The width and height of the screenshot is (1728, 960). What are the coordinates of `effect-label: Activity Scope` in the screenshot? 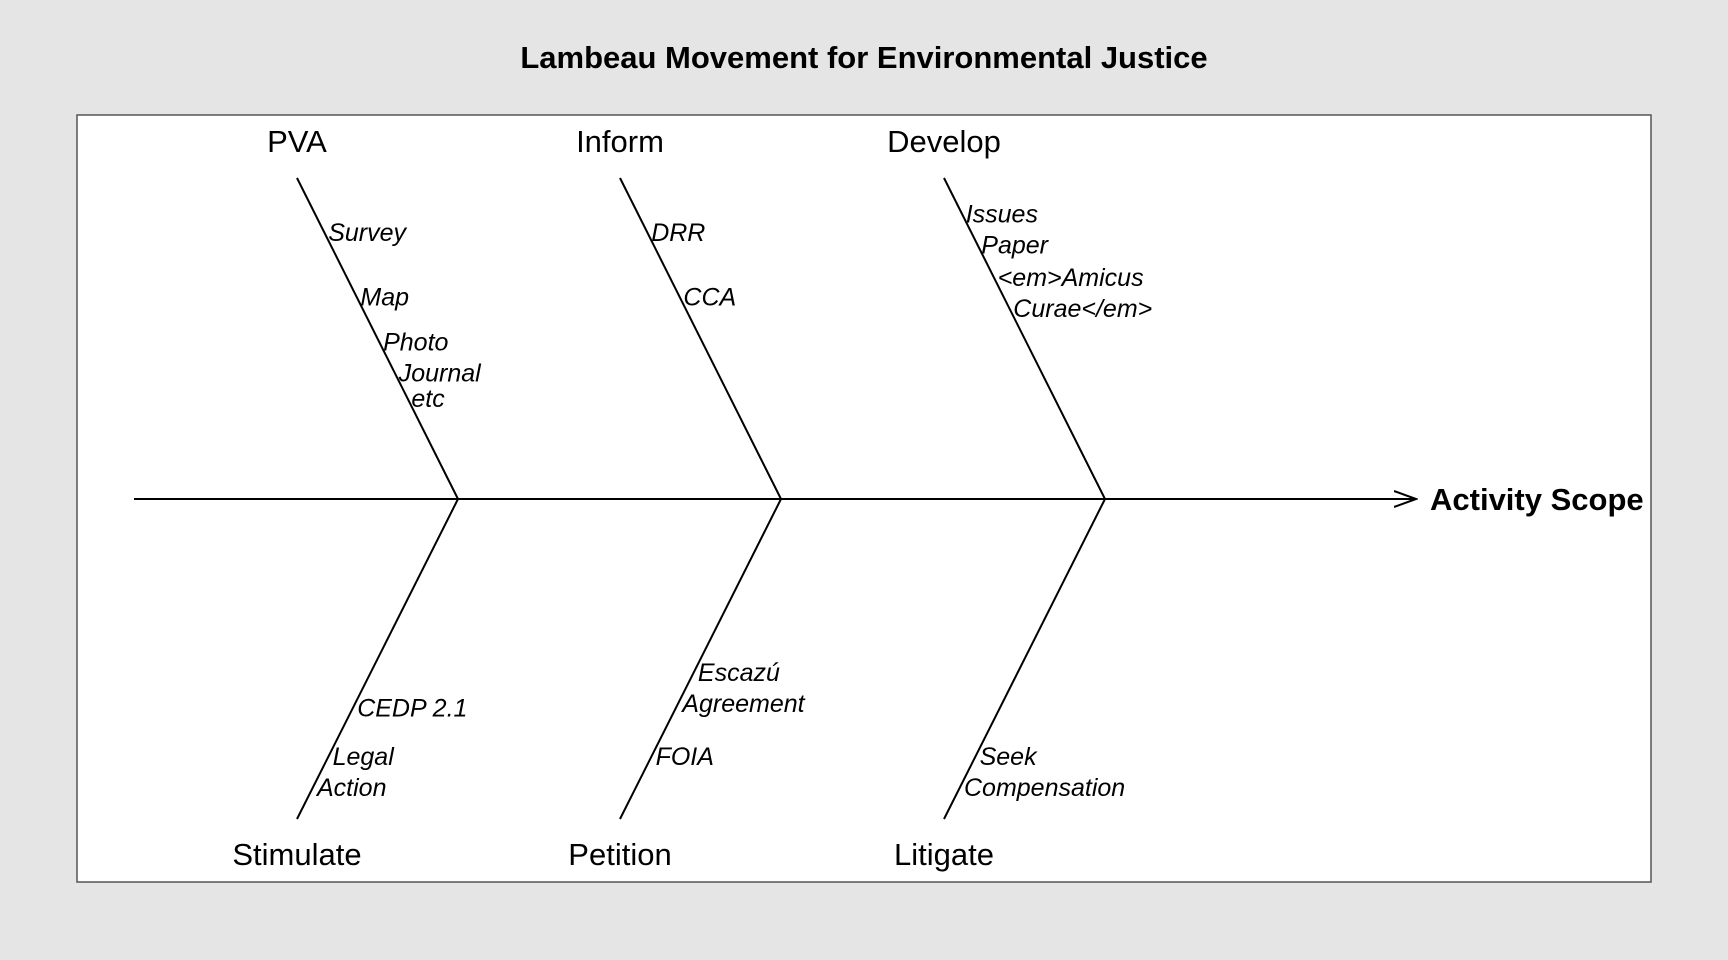 It's located at (1537, 499).